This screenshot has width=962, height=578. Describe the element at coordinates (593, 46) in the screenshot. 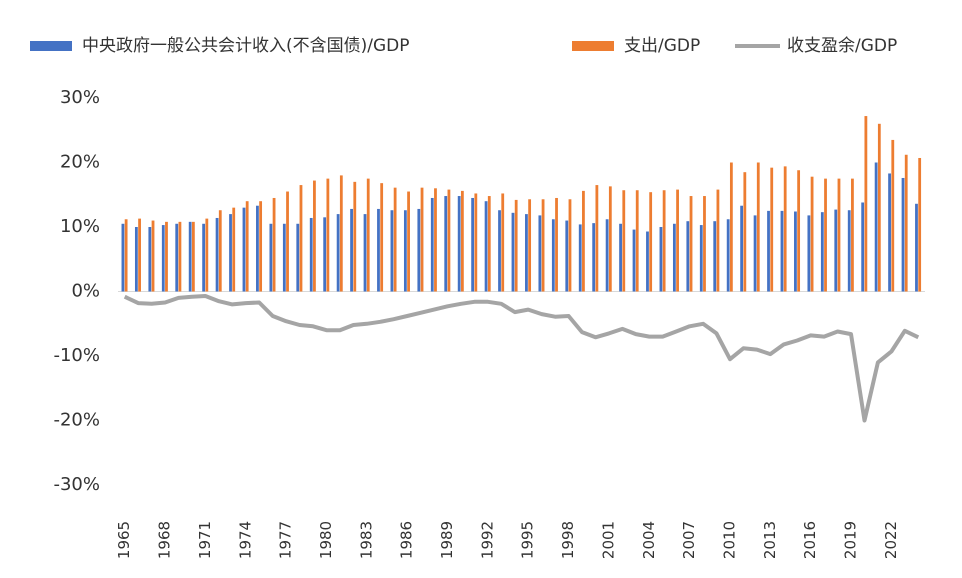

I see `legend-swatch` at that location.